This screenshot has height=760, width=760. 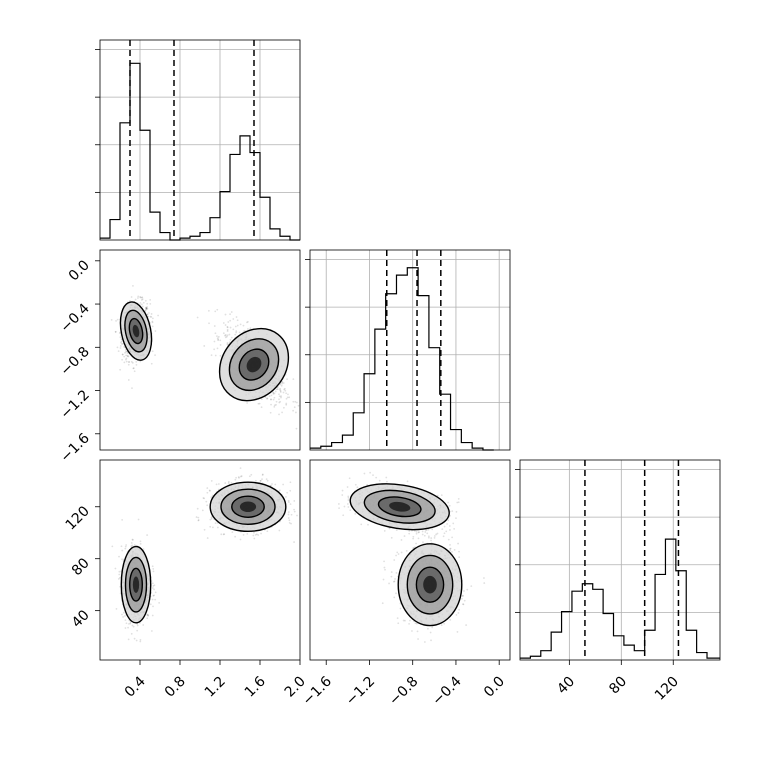 What do you see at coordinates (248, 507) in the screenshot?
I see `density-fill` at bounding box center [248, 507].